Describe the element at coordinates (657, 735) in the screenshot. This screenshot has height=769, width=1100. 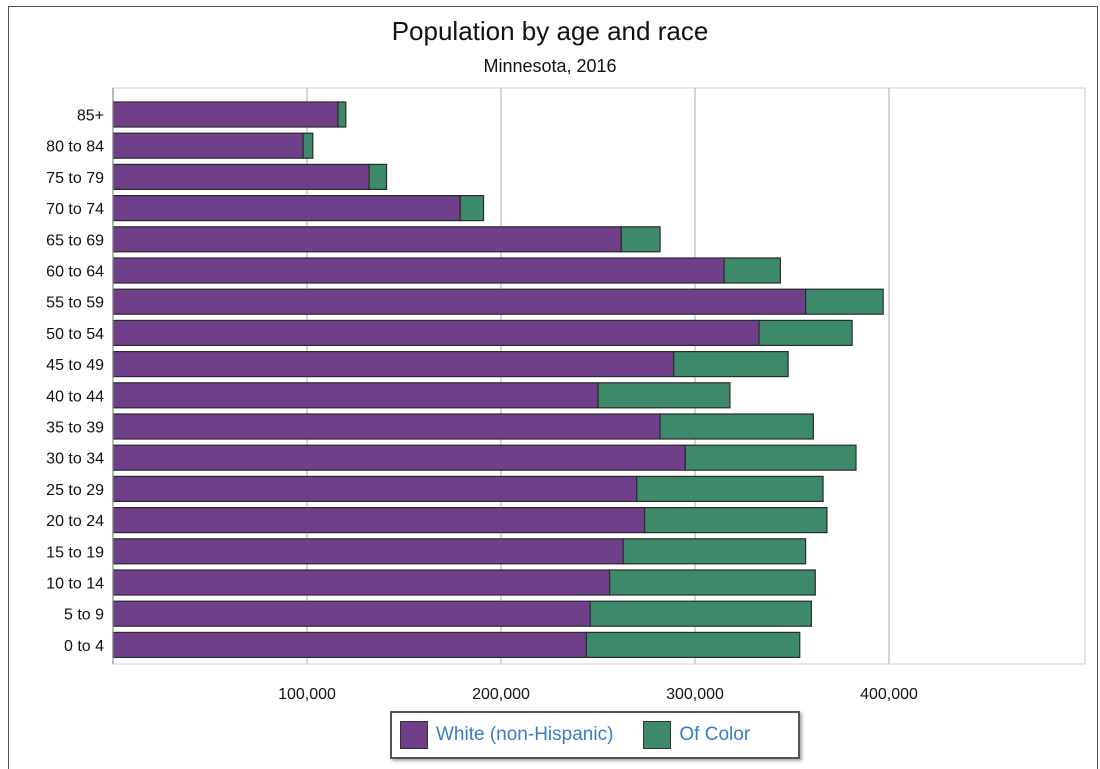
I see `legend-swatch-of-color` at that location.